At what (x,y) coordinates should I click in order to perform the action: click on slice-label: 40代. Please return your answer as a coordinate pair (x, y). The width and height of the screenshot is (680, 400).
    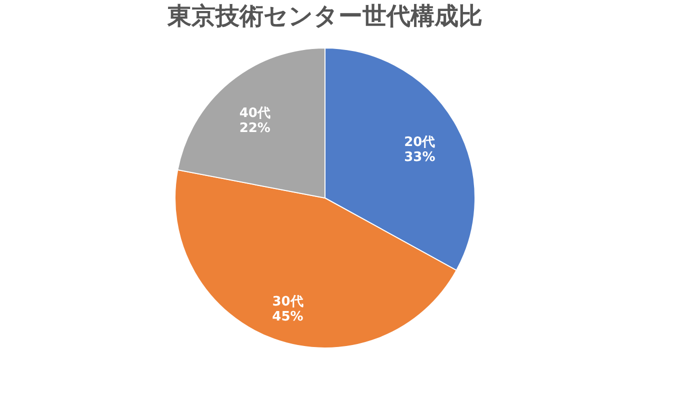
    Looking at the image, I should click on (254, 114).